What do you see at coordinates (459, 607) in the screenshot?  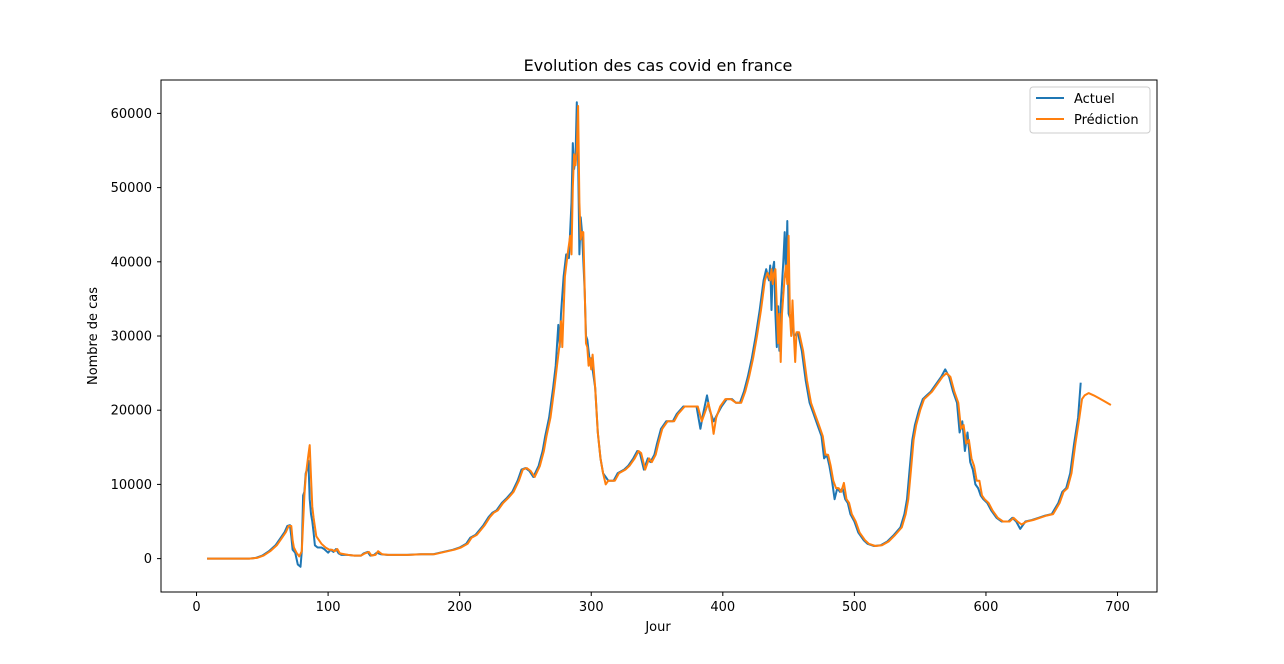 I see `x-tick-label: 200` at bounding box center [459, 607].